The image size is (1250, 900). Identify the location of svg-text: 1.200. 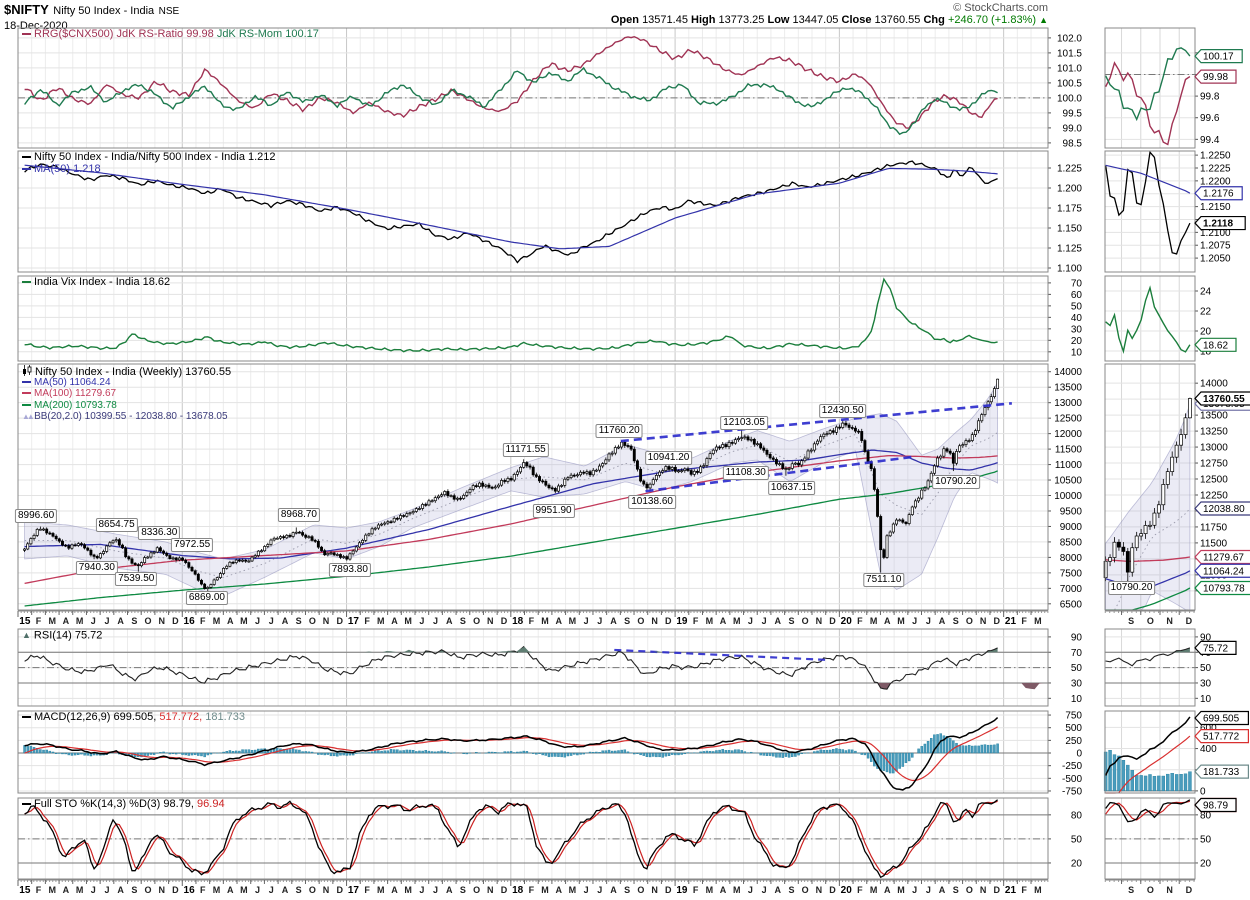
(1069, 189).